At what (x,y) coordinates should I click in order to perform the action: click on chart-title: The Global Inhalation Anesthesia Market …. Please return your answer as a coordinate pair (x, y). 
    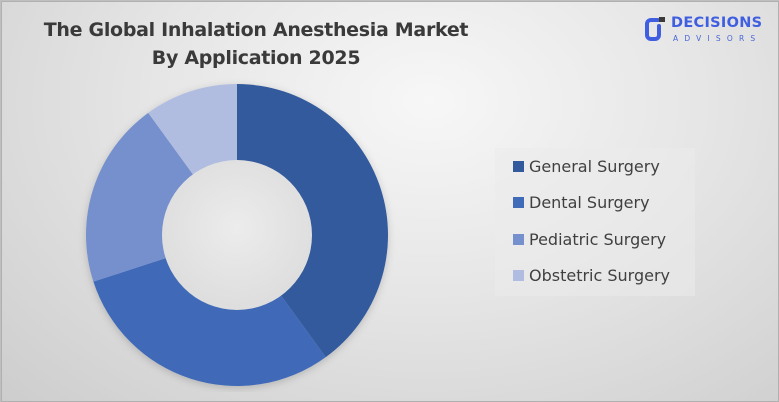
    Looking at the image, I should click on (256, 44).